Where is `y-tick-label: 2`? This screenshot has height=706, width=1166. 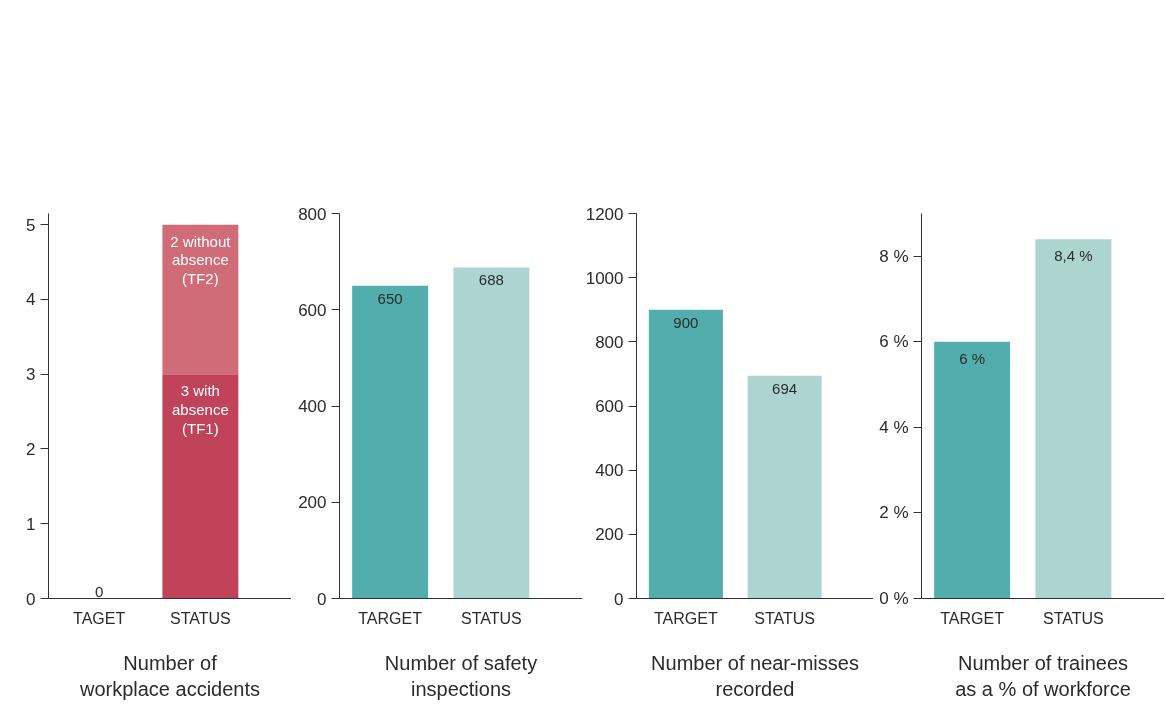
y-tick-label: 2 is located at coordinates (31, 449).